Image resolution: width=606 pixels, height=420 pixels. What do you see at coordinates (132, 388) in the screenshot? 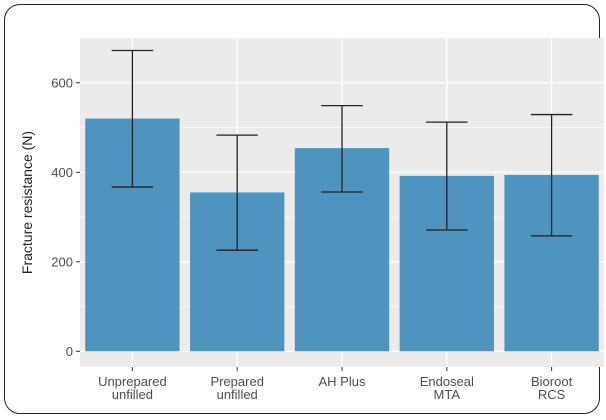
I see `x-tick-label: Unprepared unfilled` at bounding box center [132, 388].